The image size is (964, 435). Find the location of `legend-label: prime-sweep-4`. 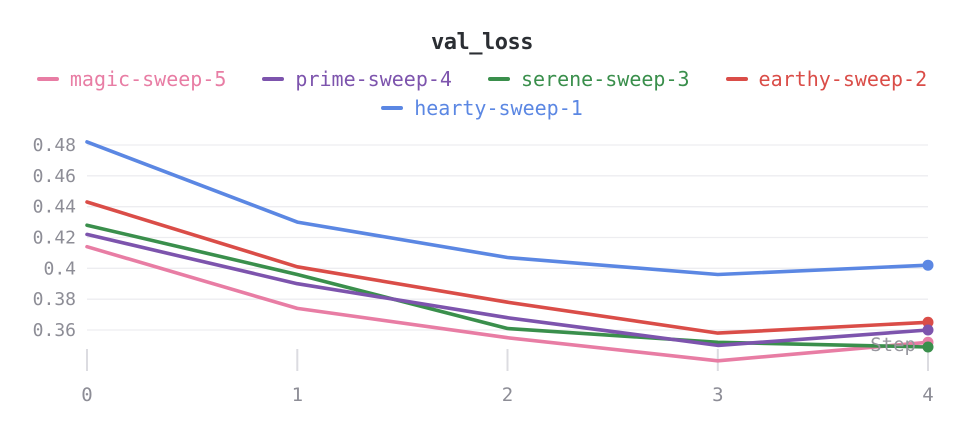

legend-label: prime-sweep-4 is located at coordinates (373, 79).